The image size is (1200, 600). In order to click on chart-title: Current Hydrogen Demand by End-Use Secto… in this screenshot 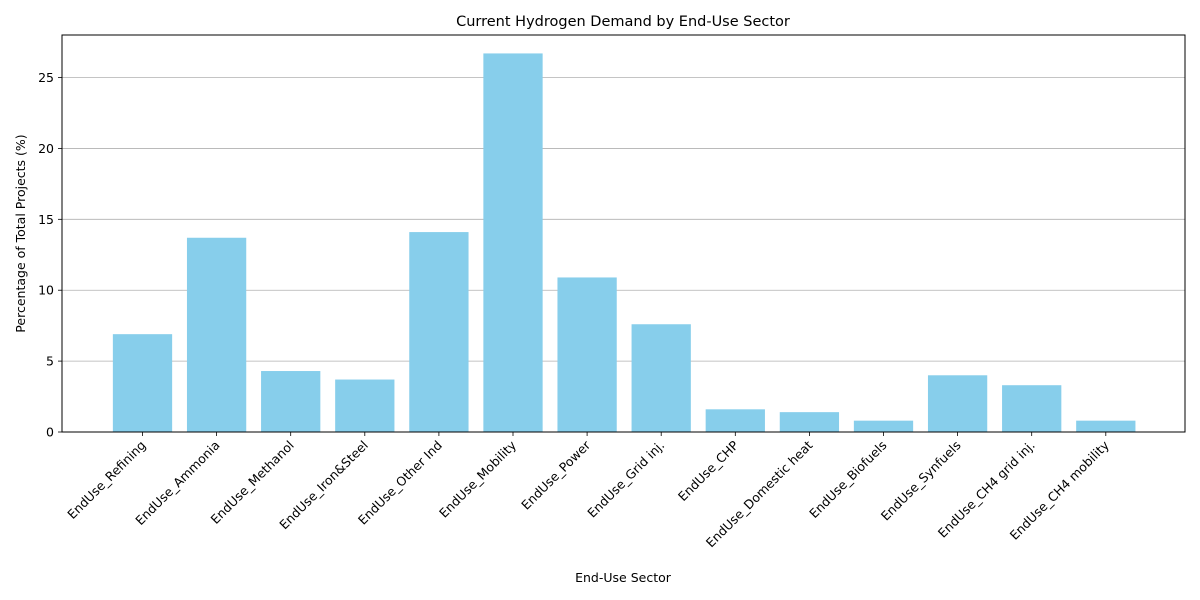, I will do `click(623, 22)`.